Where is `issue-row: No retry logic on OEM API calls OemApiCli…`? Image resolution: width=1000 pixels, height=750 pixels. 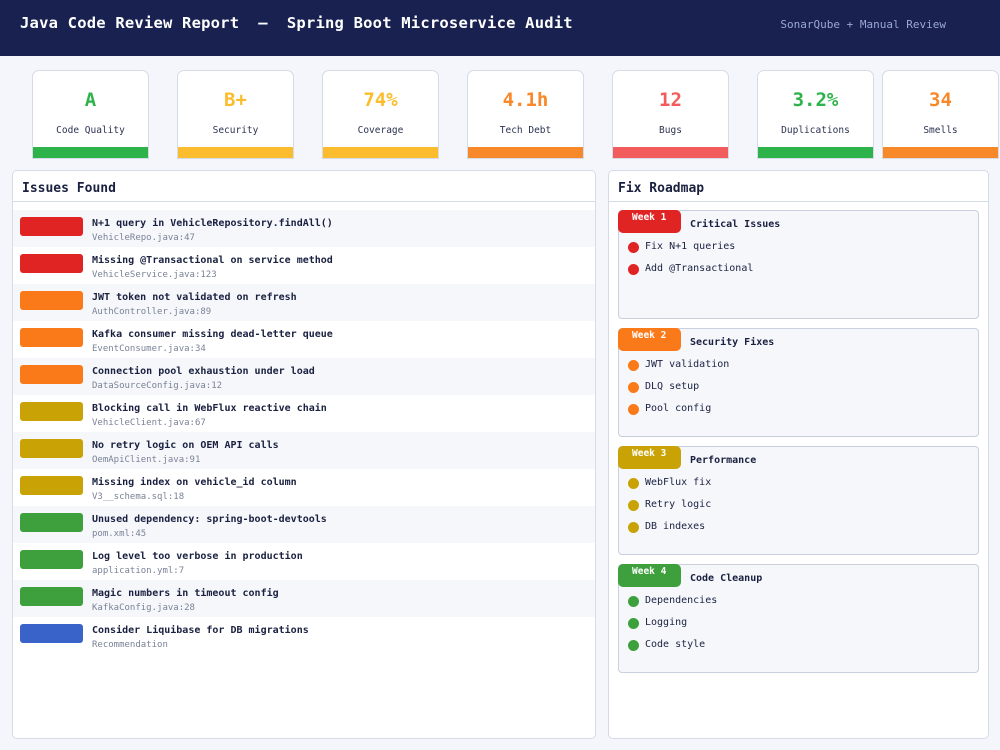 issue-row: No retry logic on OEM API calls OemApiCli… is located at coordinates (304, 450).